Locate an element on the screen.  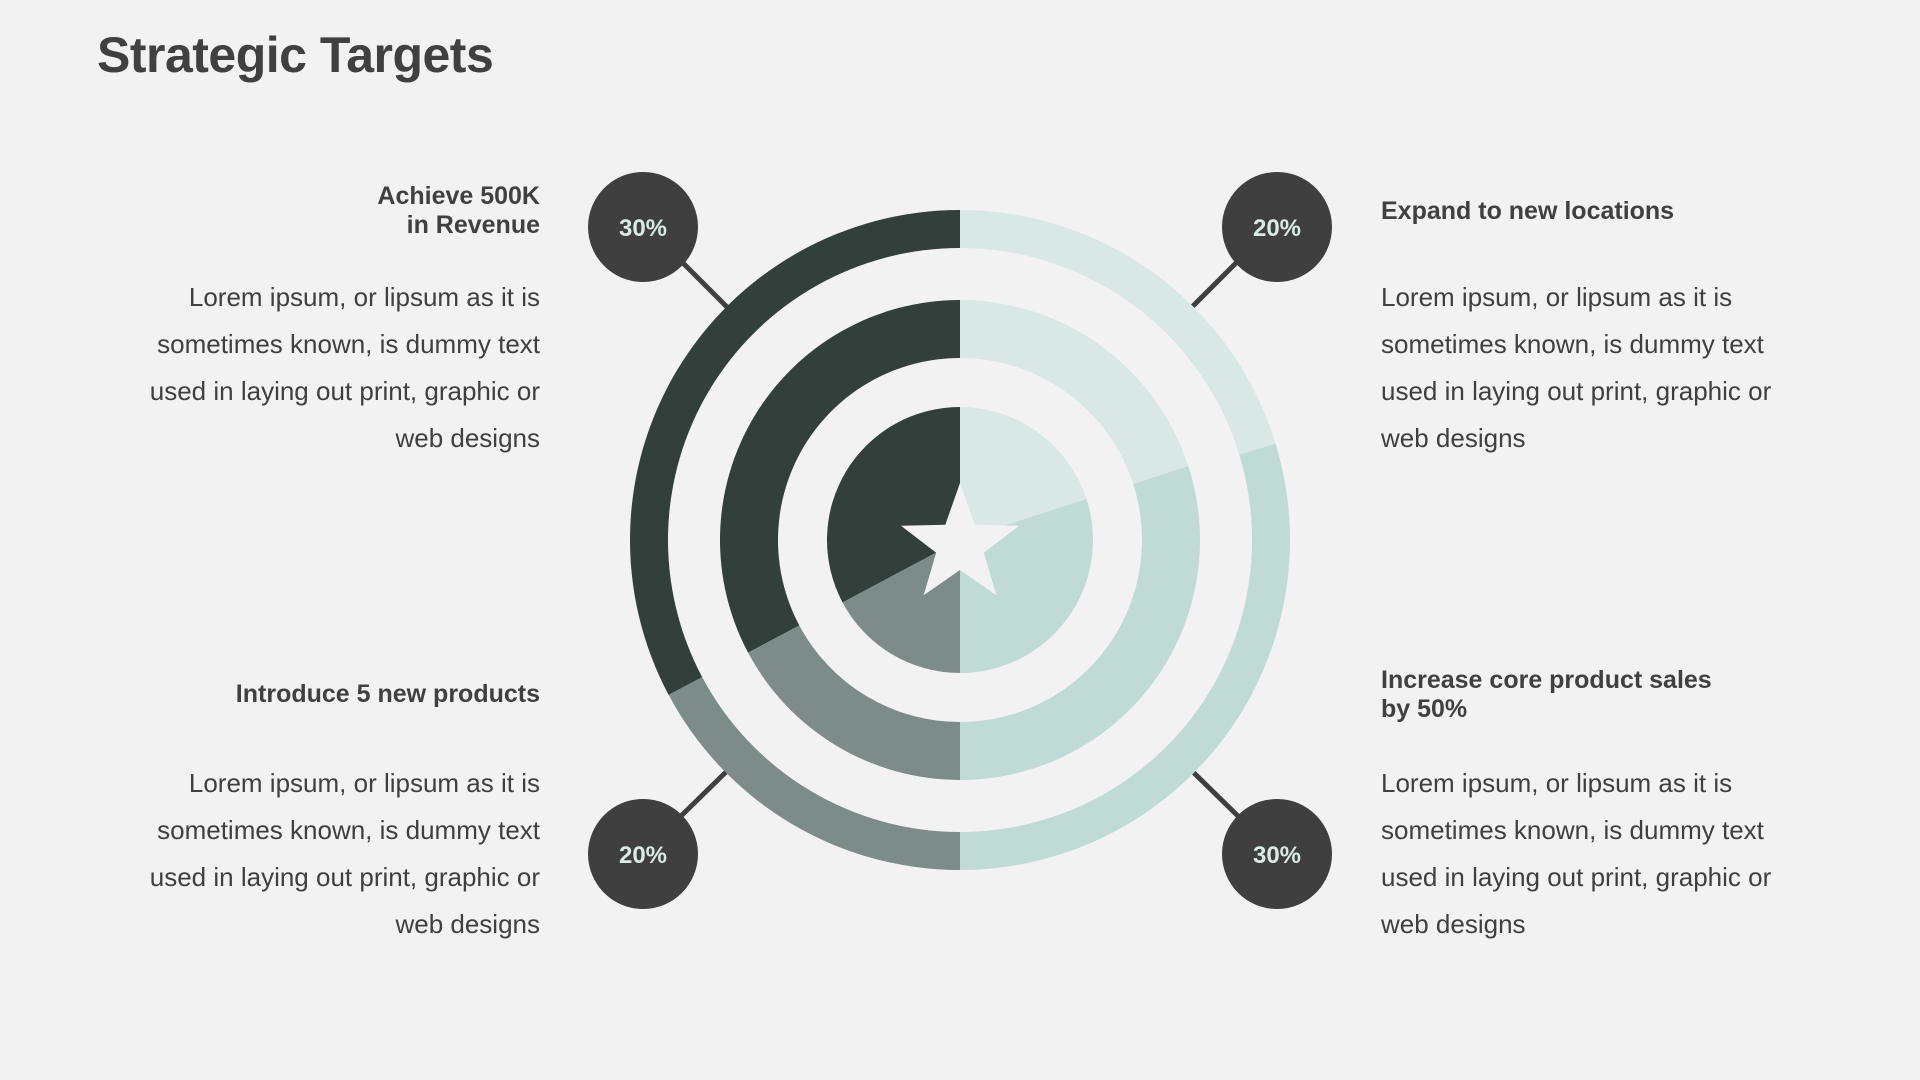
target-heading: Expand to new locations is located at coordinates (1601, 211).